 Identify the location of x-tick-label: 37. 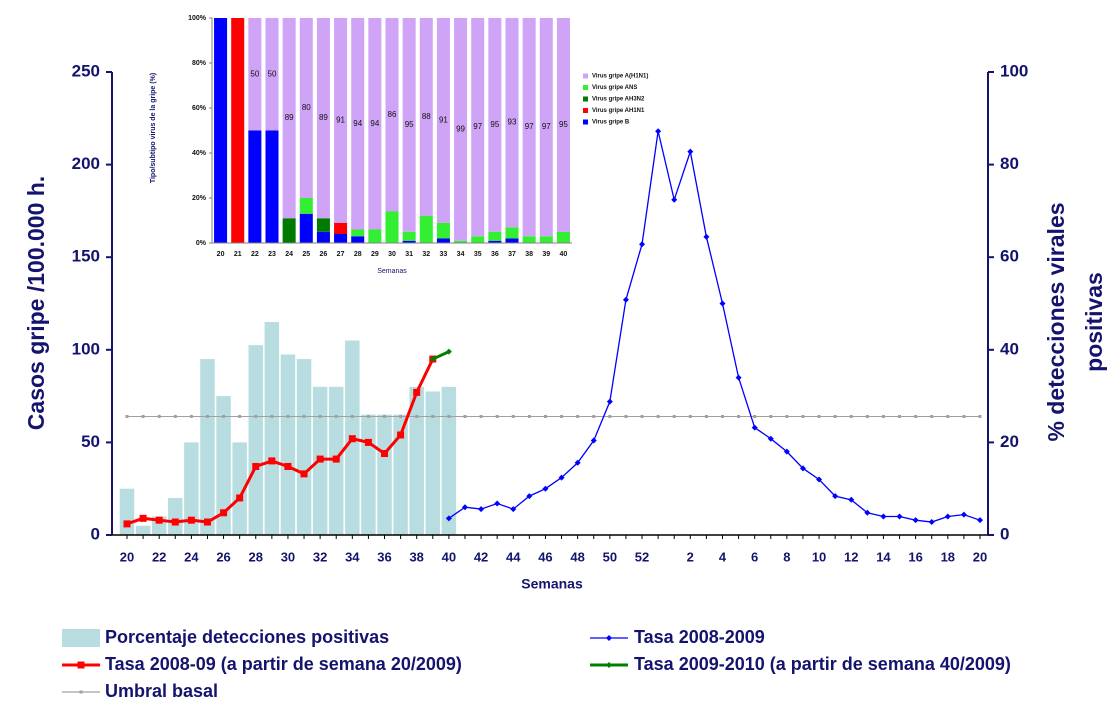
(512, 254).